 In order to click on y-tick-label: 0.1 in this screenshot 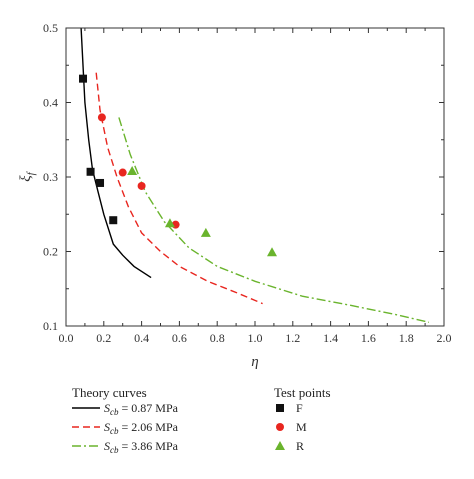, I will do `click(50, 326)`.